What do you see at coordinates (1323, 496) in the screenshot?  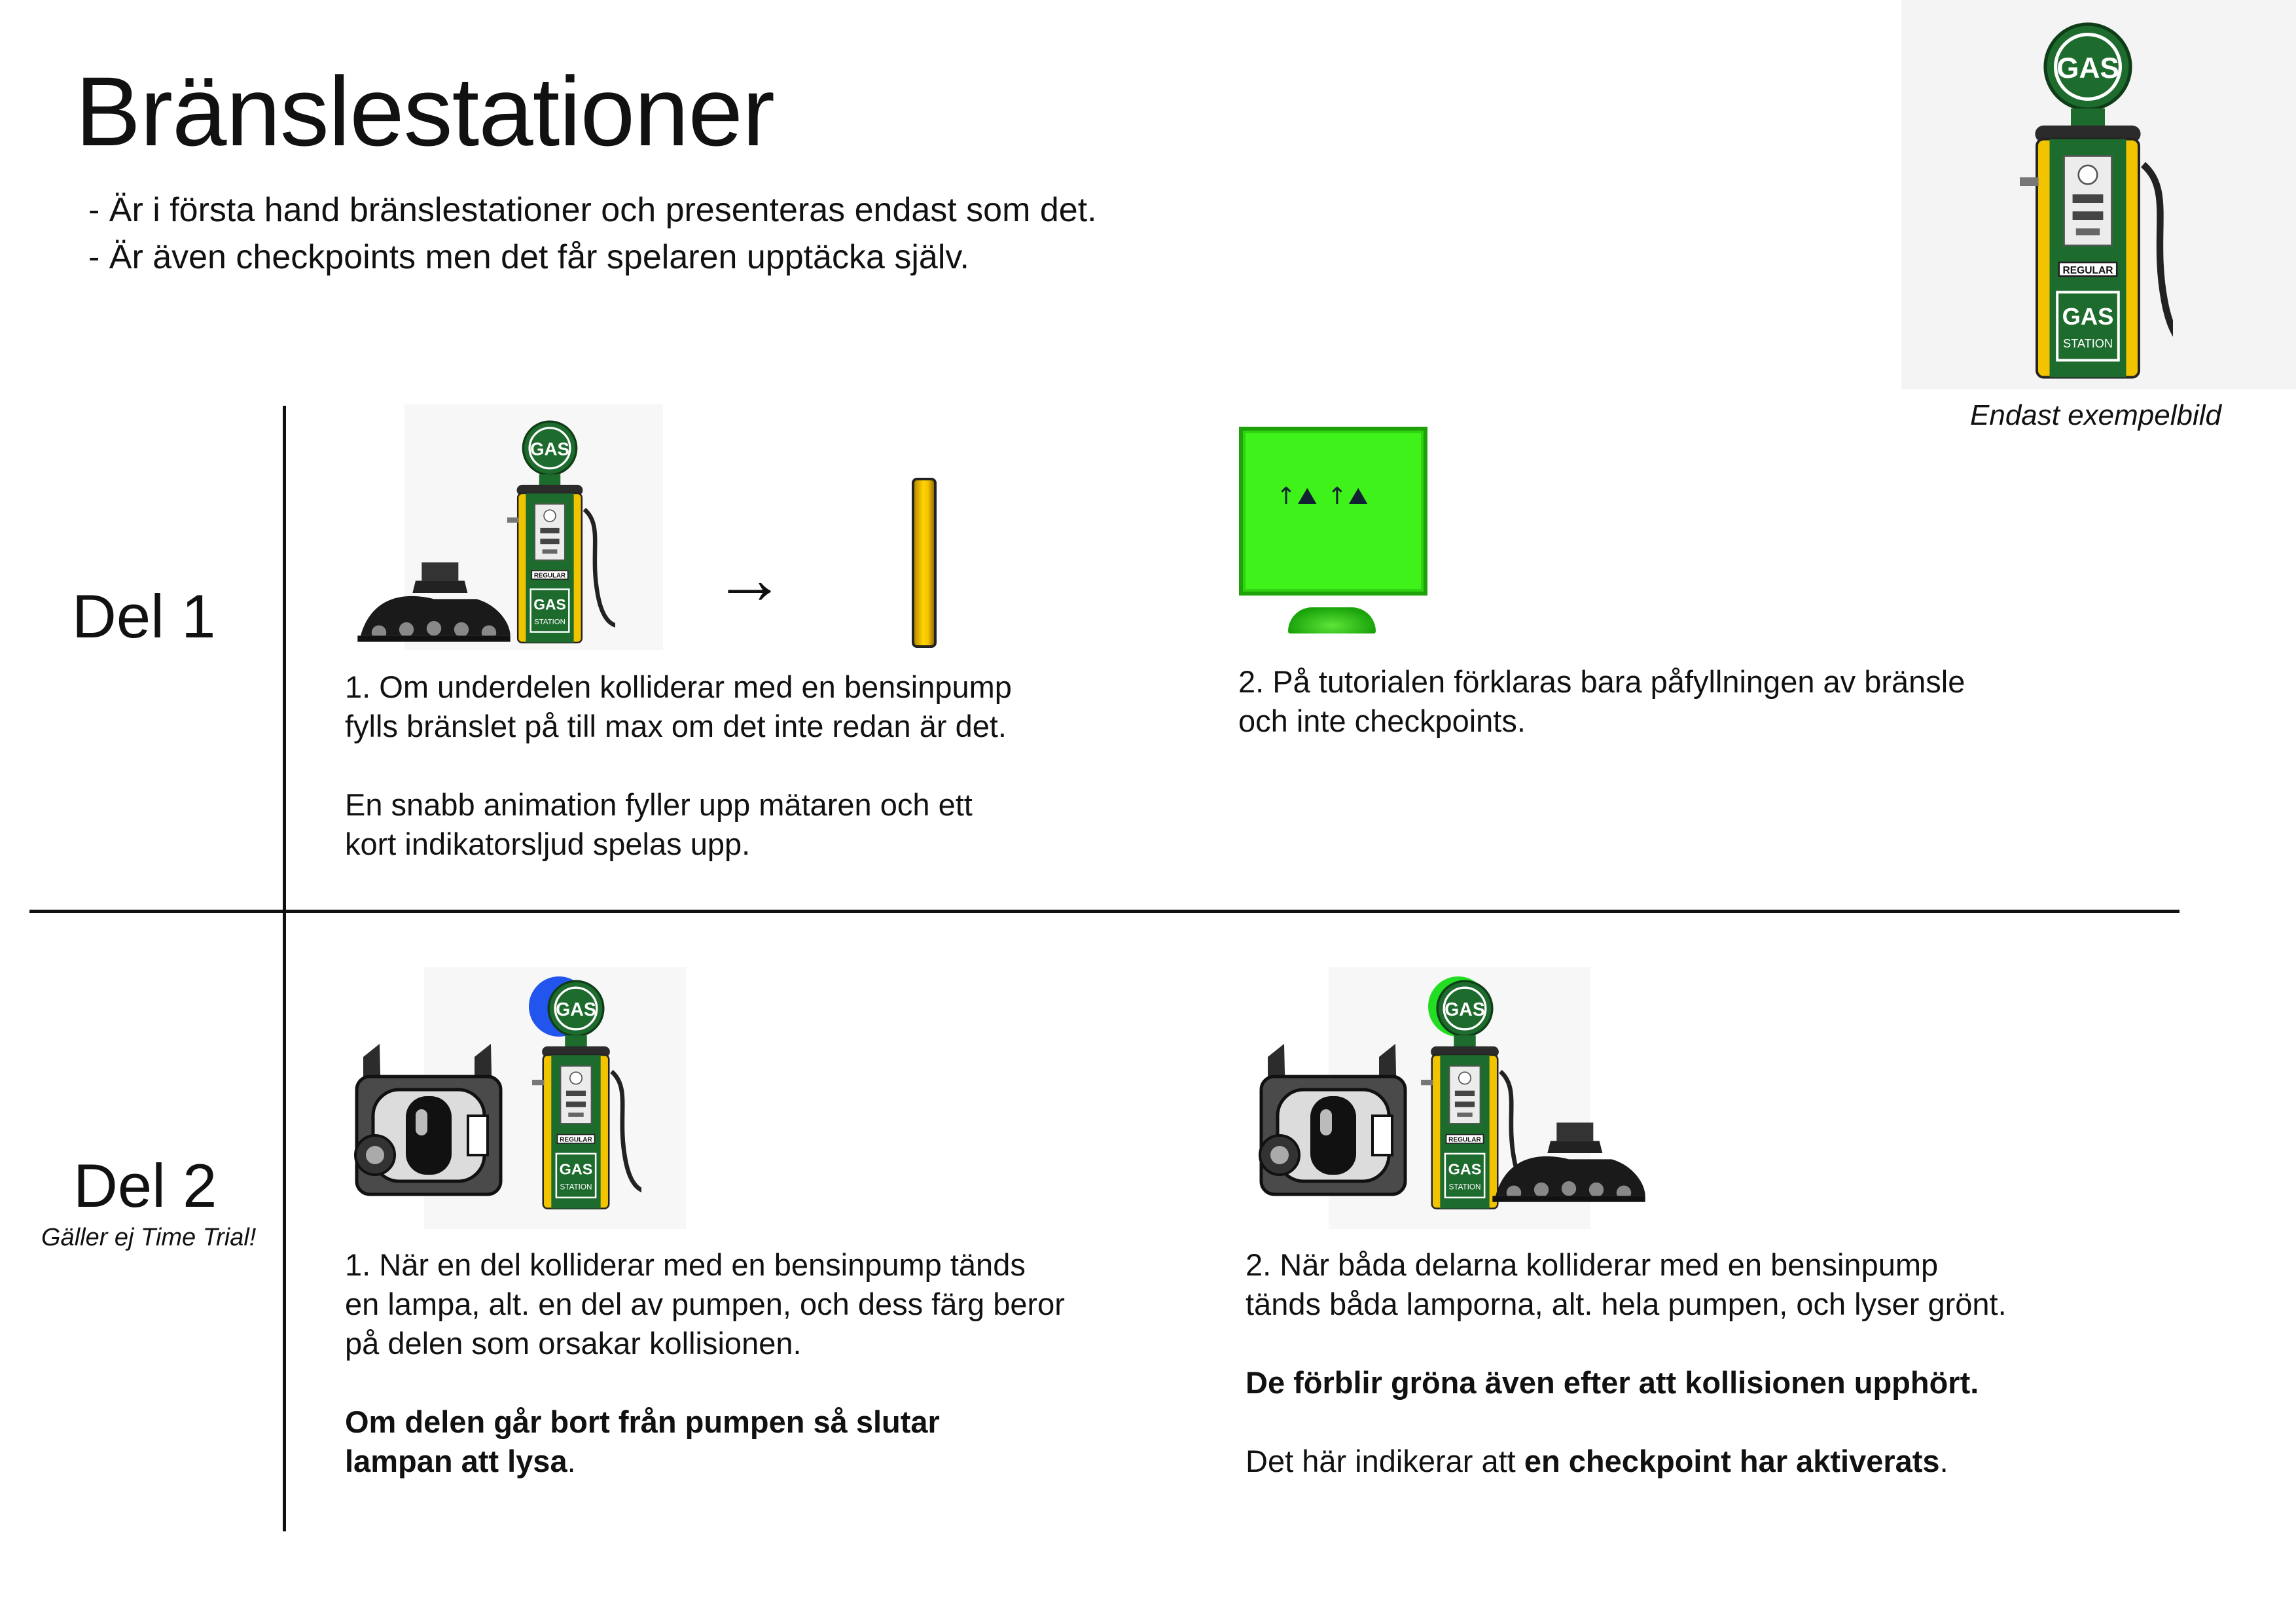 I see `tutorial-glyphs-icon: ↑⛰ ↑⛰` at bounding box center [1323, 496].